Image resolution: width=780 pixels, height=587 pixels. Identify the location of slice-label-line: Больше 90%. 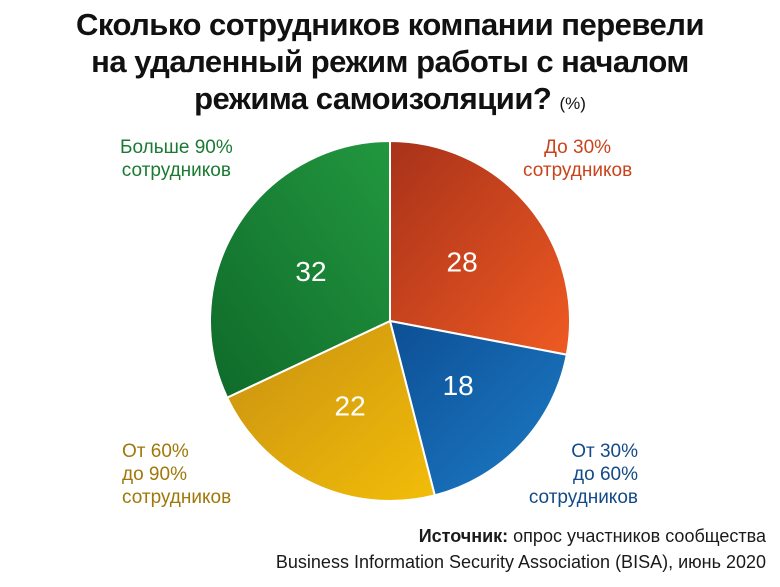
(176, 147).